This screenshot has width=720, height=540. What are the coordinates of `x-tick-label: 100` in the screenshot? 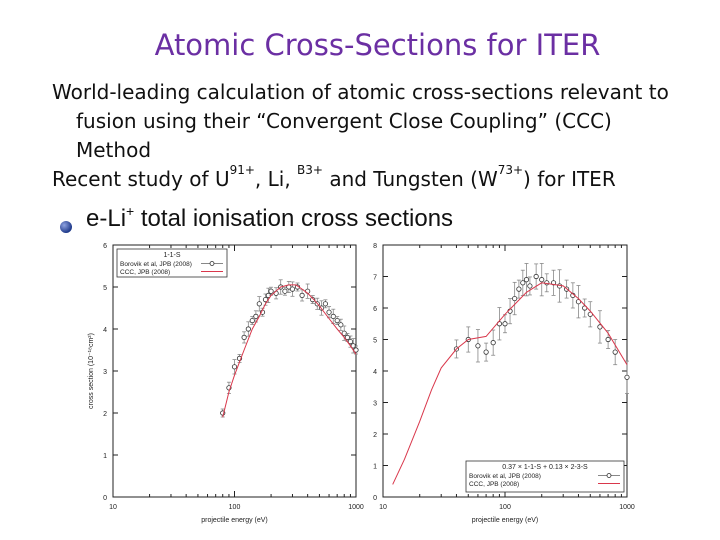 It's located at (505, 507).